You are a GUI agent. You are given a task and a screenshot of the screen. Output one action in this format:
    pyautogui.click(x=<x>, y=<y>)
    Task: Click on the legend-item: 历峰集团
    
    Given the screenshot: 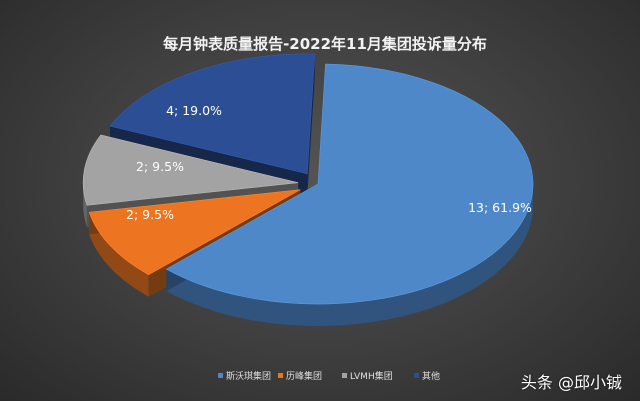 What is the action you would take?
    pyautogui.click(x=300, y=376)
    